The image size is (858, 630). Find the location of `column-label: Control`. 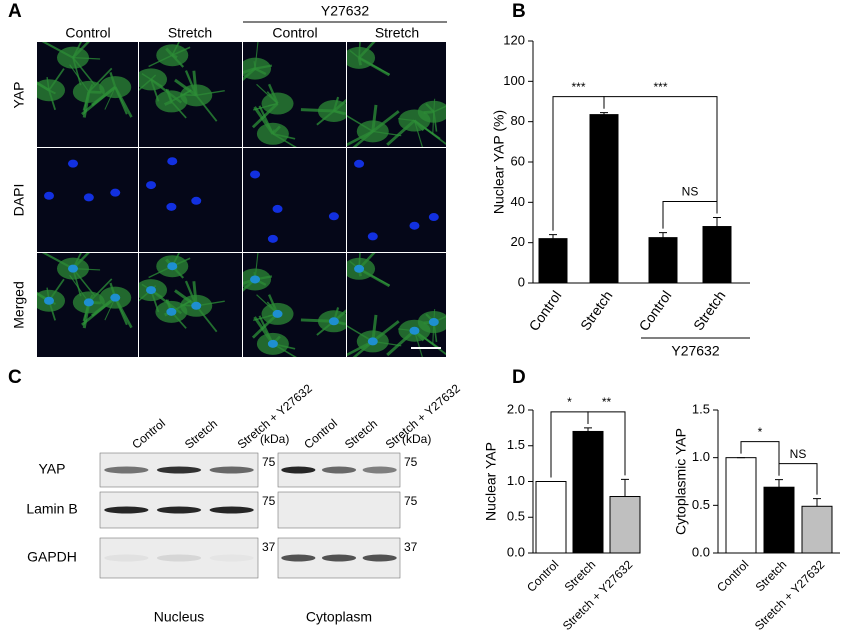

column-label: Control is located at coordinates (294, 33).